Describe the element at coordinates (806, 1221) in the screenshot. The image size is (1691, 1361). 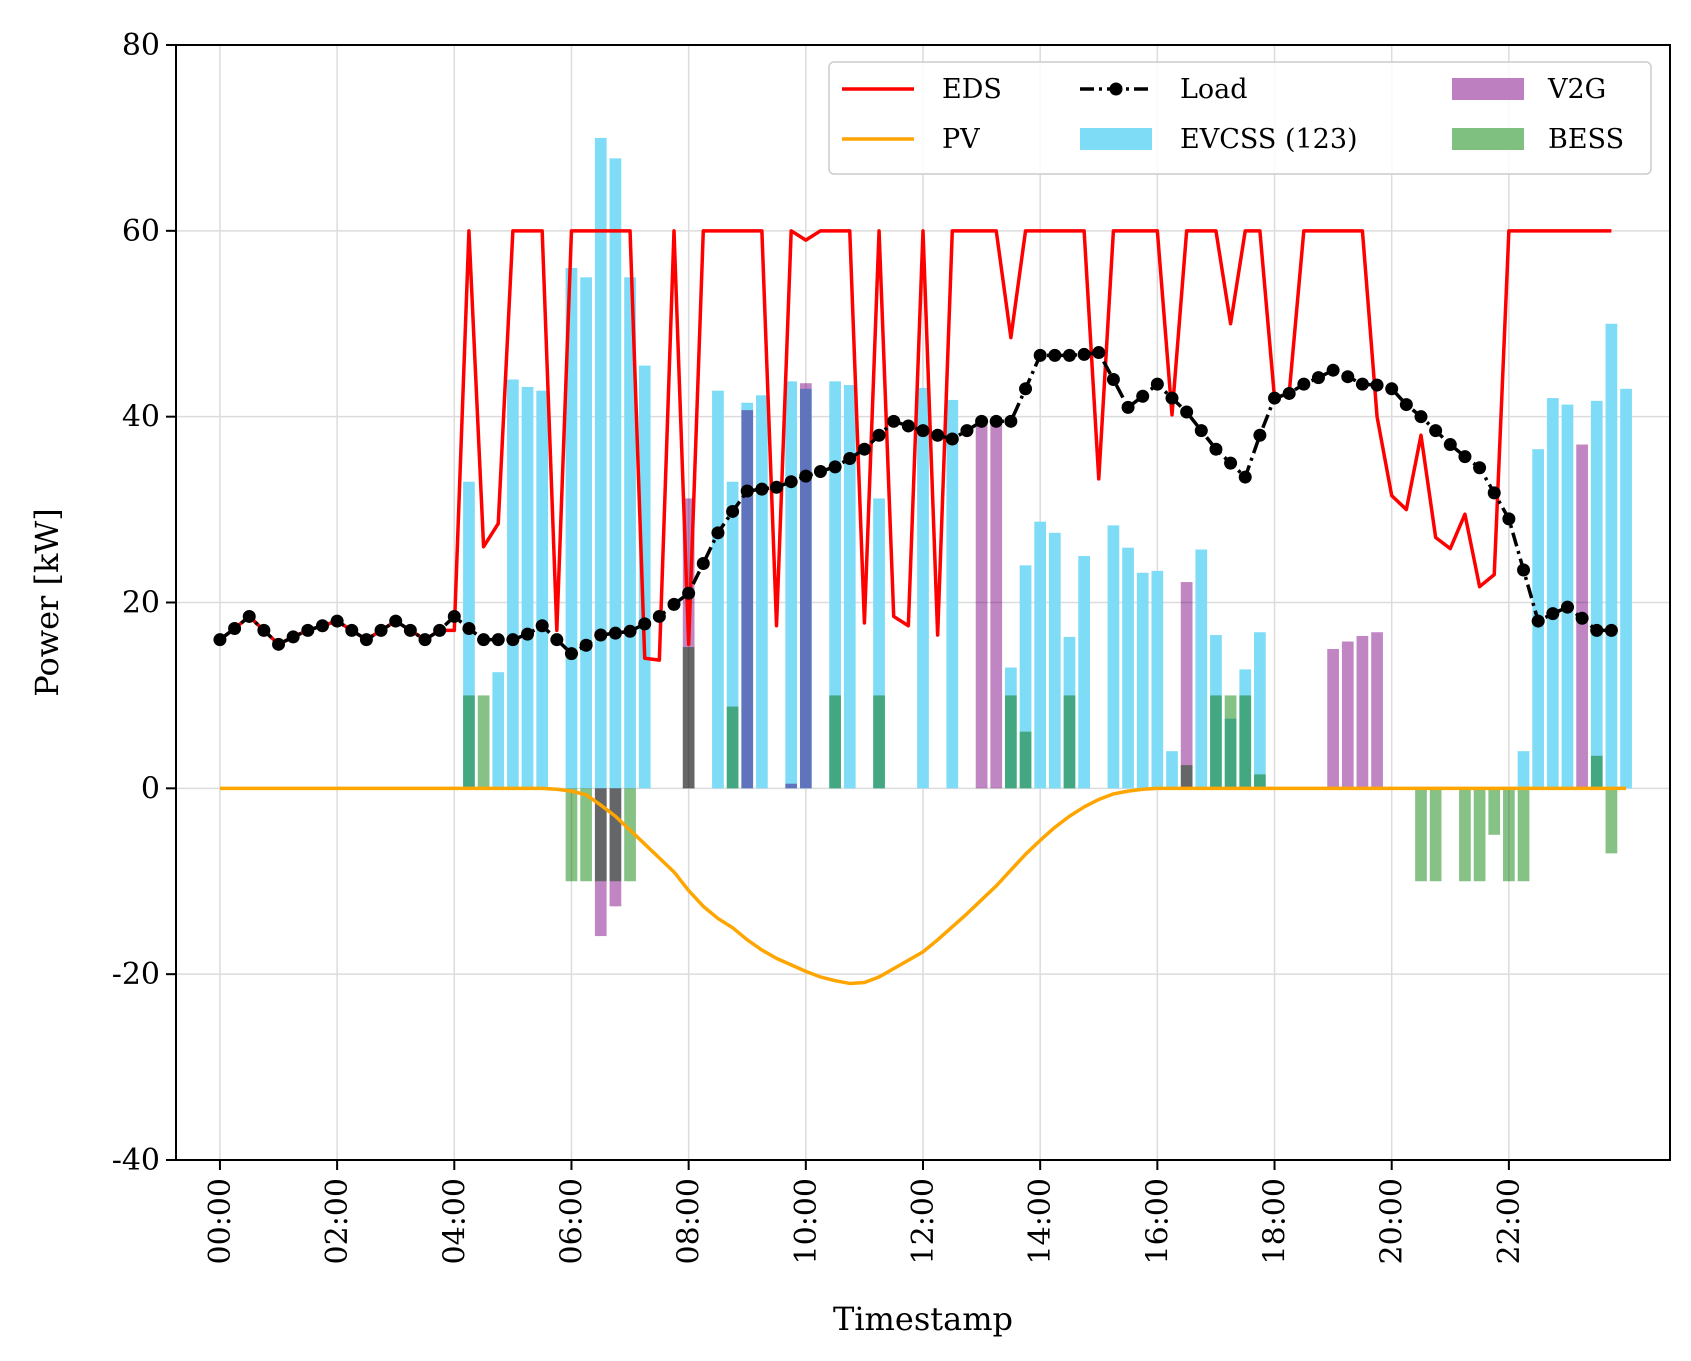
I see `x-tick-label: 10:00` at that location.